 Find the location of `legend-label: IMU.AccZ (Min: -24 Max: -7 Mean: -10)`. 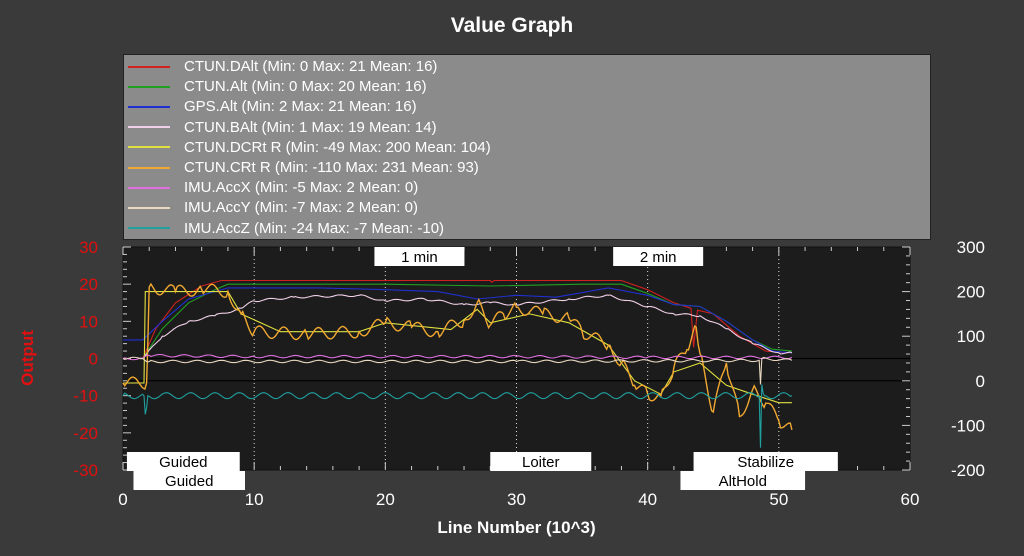

legend-label: IMU.AccZ (Min: -24 Max: -7 Mean: -10) is located at coordinates (314, 228).